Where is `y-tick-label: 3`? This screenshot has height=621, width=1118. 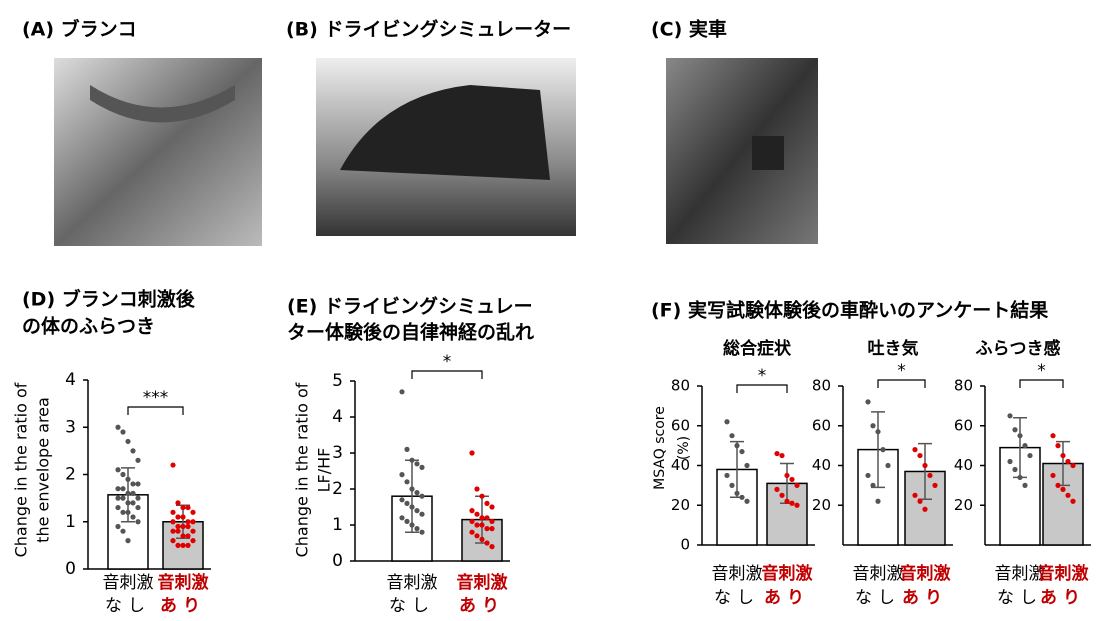 y-tick-label: 3 is located at coordinates (70, 427).